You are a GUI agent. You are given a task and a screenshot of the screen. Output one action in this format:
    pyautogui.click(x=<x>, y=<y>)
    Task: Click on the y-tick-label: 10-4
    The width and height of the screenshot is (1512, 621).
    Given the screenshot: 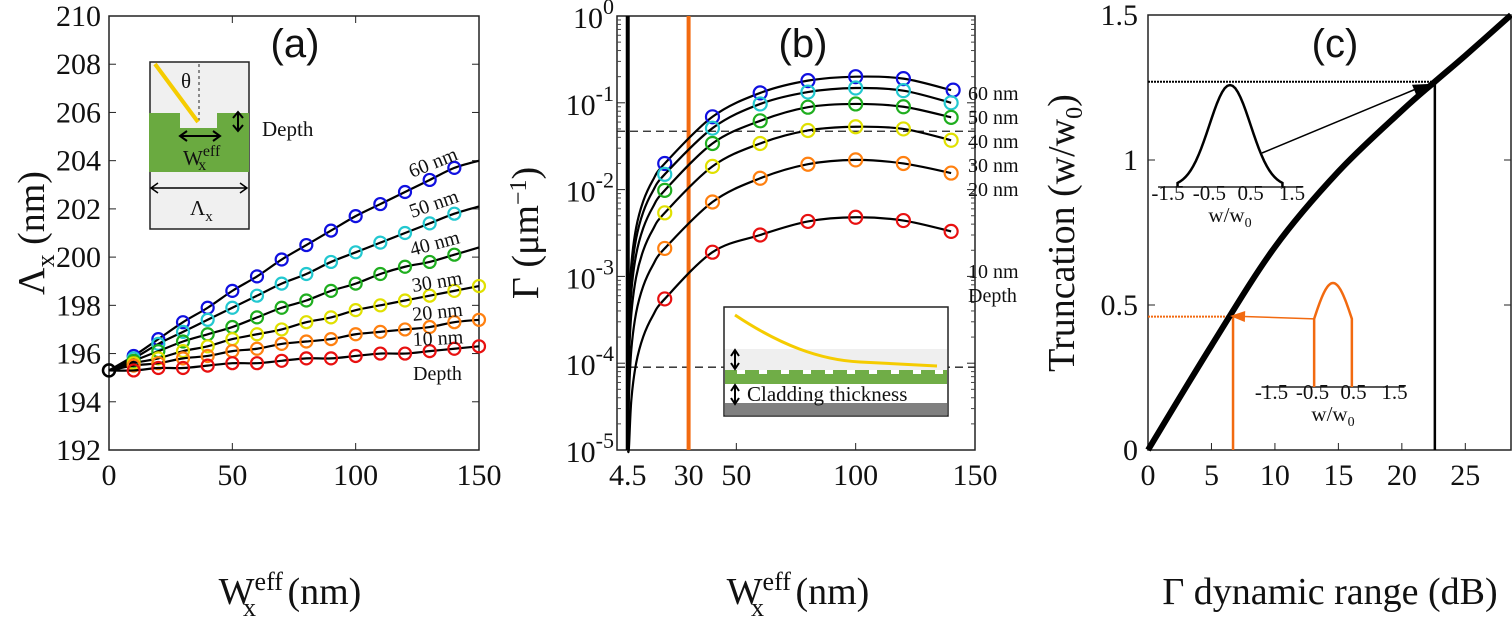 What is the action you would take?
    pyautogui.click(x=590, y=361)
    